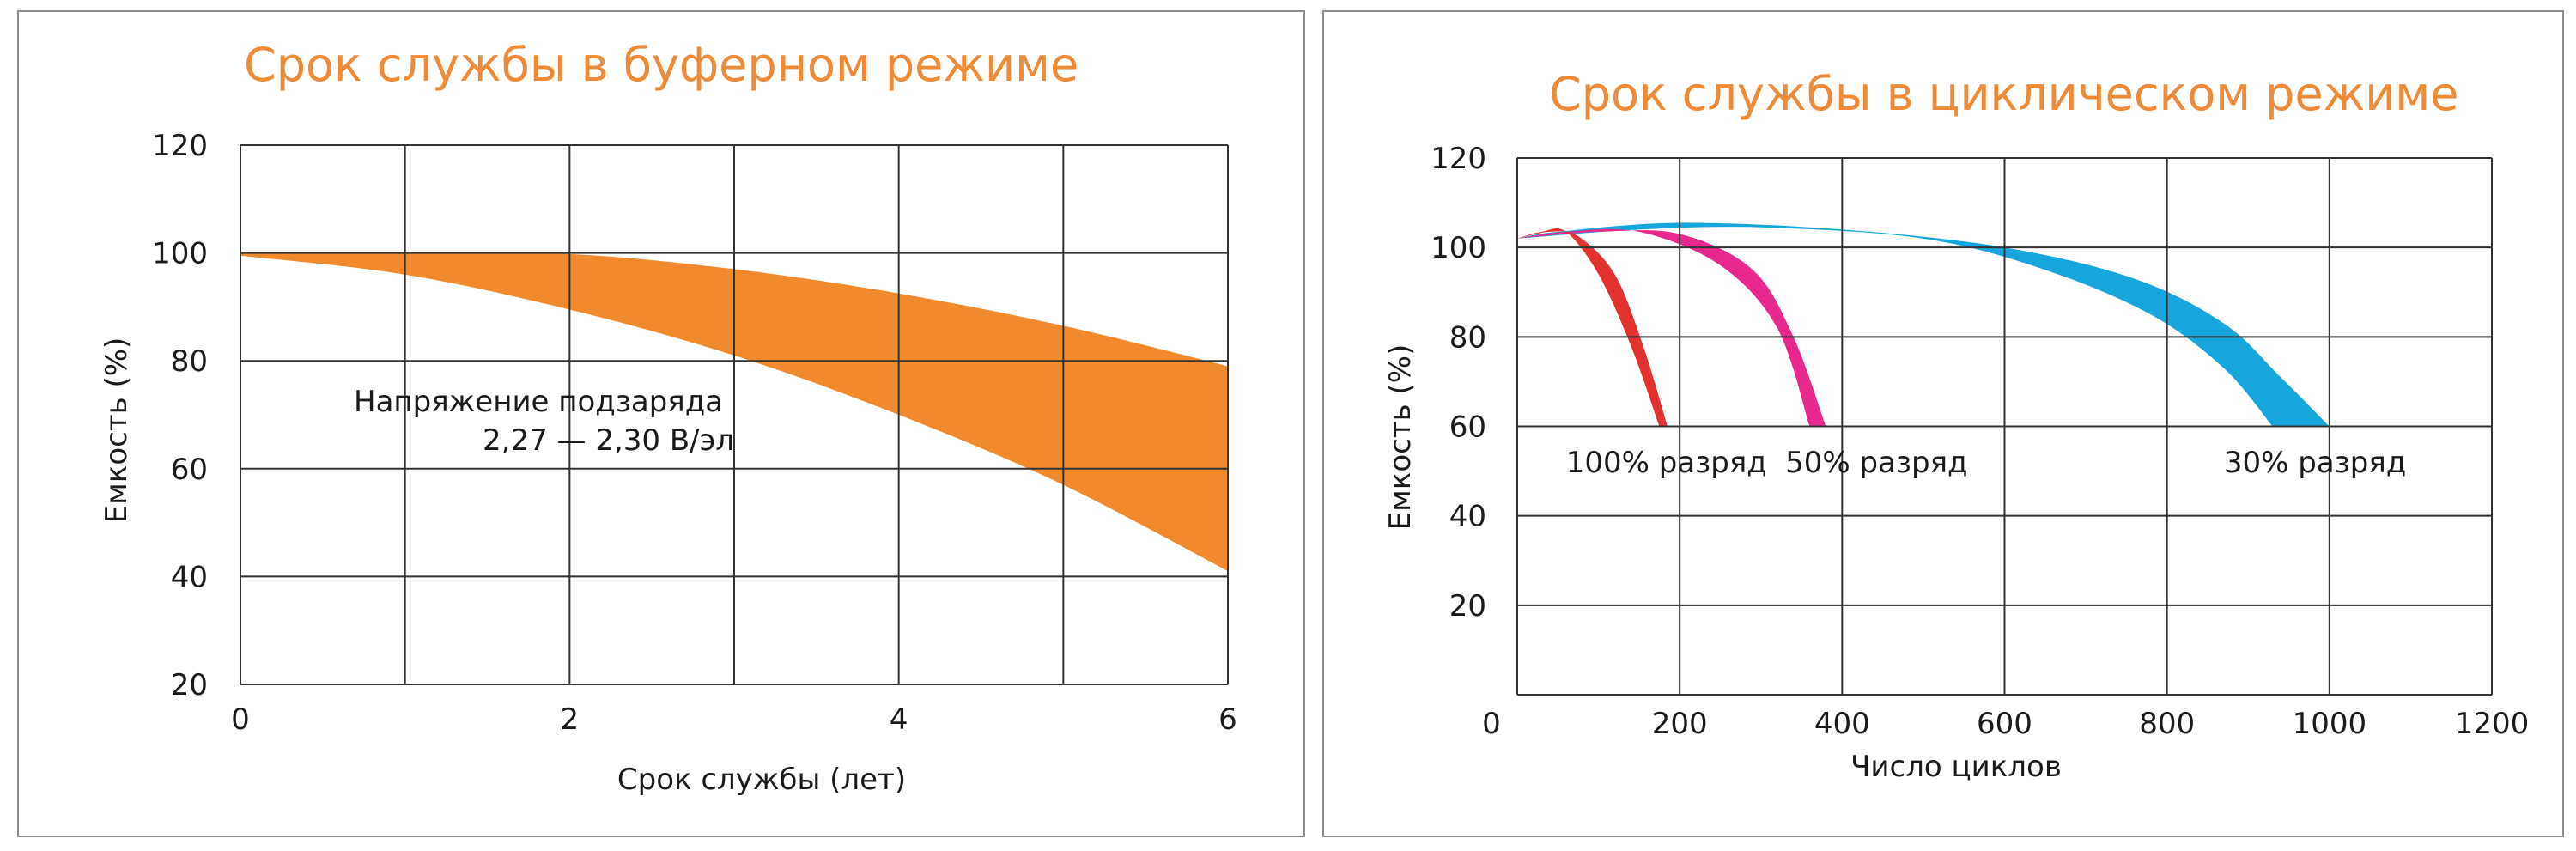 Image resolution: width=2576 pixels, height=851 pixels. I want to click on x-tick-label: 6, so click(1228, 719).